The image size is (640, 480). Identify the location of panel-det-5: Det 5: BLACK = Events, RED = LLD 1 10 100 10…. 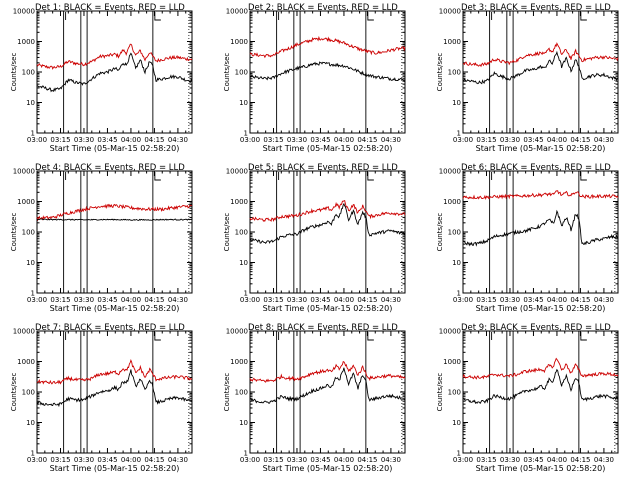
(314, 238).